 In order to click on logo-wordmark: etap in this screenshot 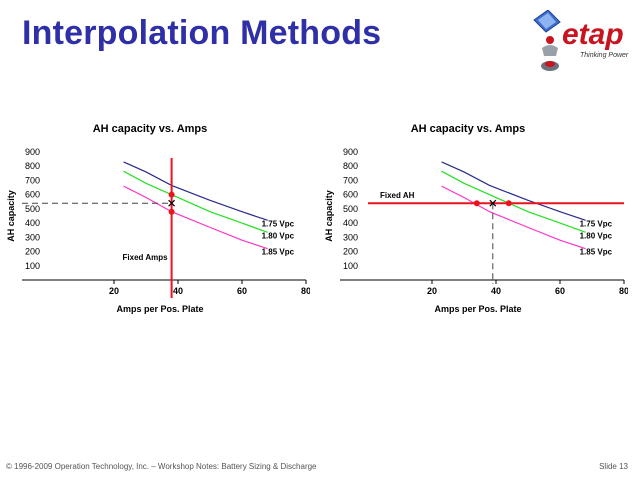, I will do `click(593, 34)`.